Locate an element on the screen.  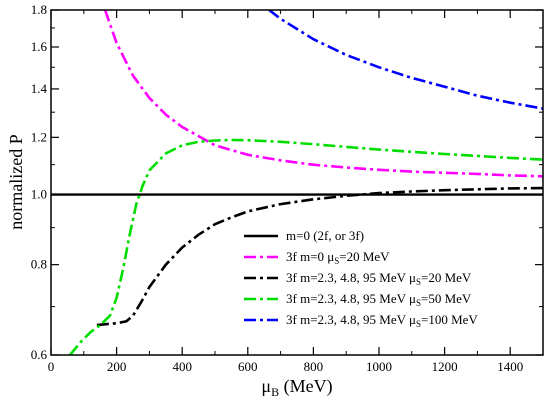
x-tick-label: 600 is located at coordinates (248, 366).